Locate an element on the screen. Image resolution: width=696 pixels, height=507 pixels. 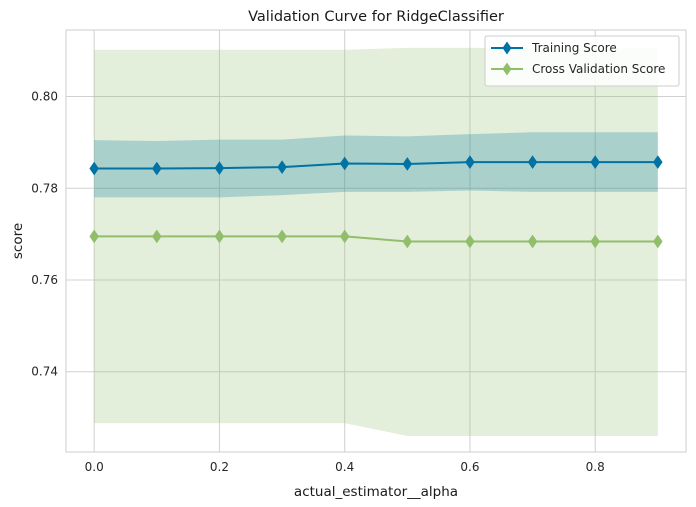
y-tick-label: 0.78 is located at coordinates (44, 188).